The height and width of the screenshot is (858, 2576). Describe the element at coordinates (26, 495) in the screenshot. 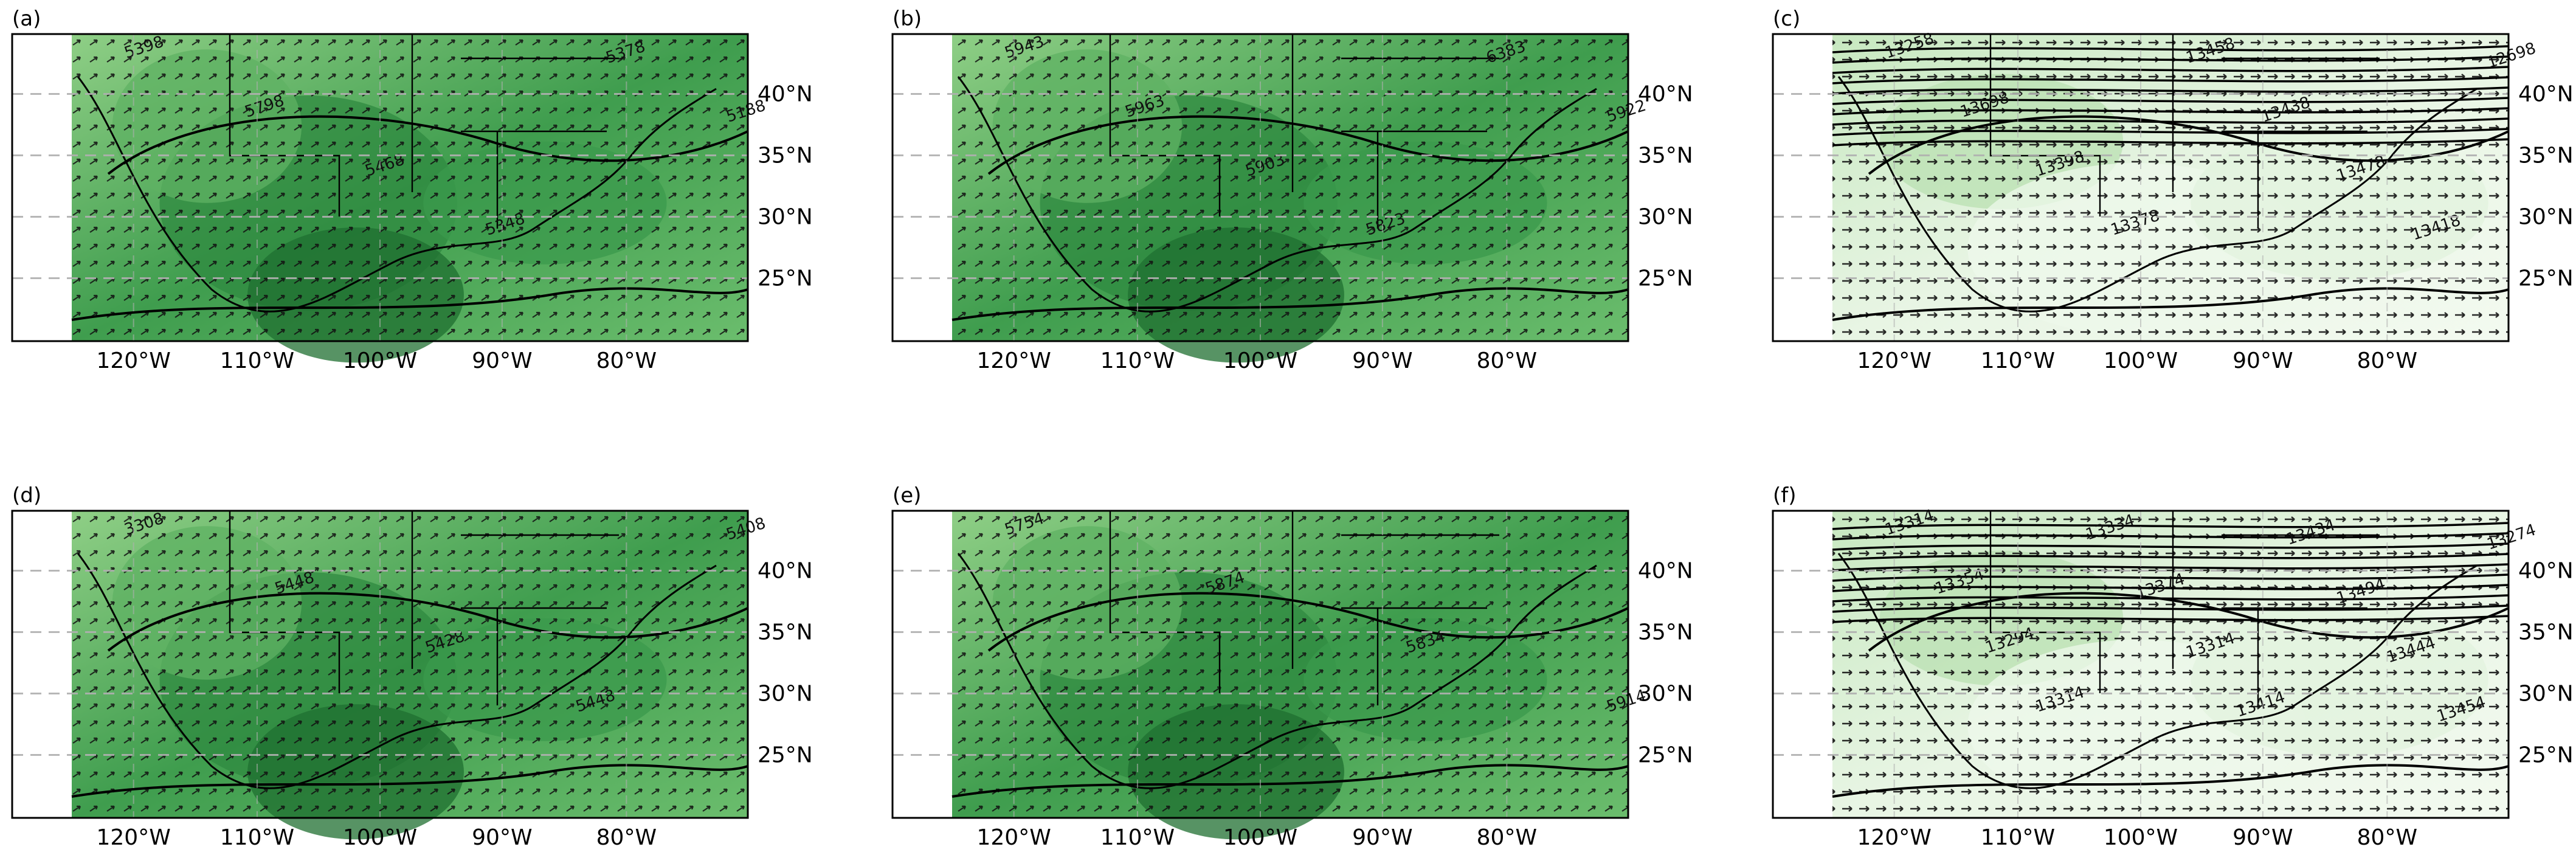

I see `panel-label: (d)` at that location.